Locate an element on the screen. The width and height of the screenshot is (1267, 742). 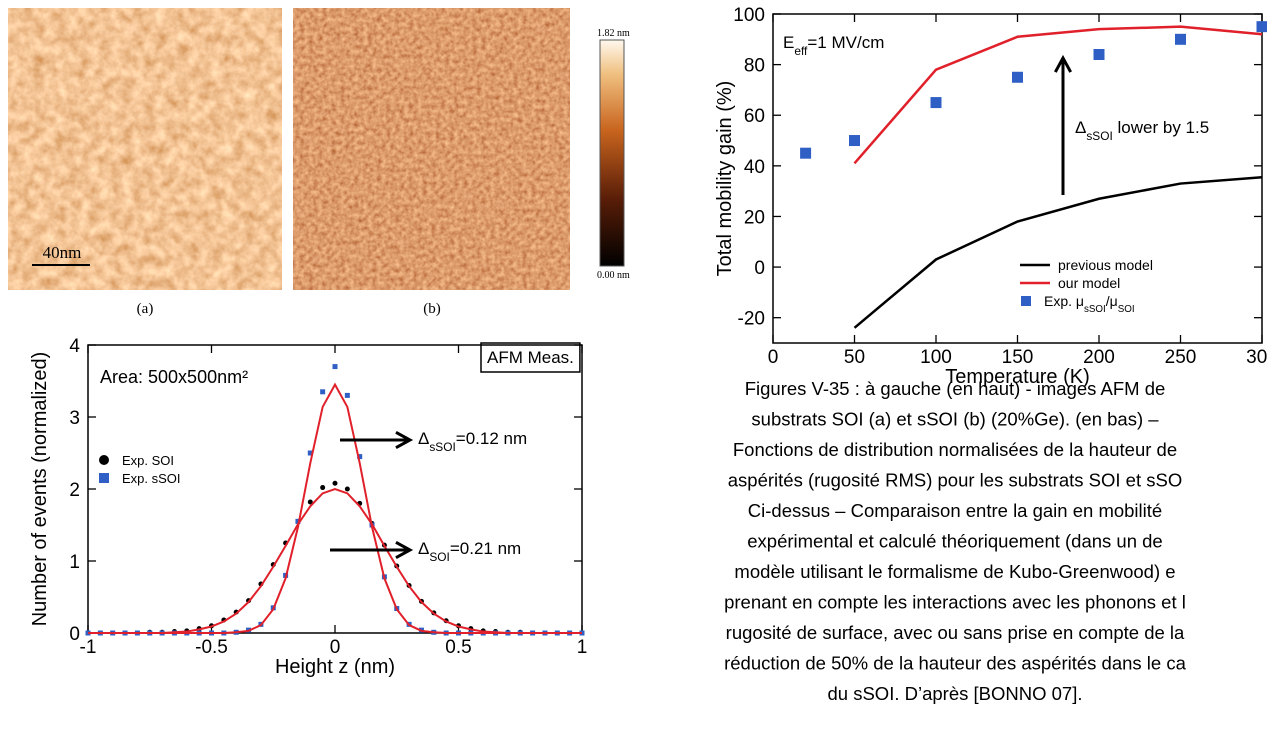
annotation: ΔsSOI lower by 1.5 is located at coordinates (1142, 130).